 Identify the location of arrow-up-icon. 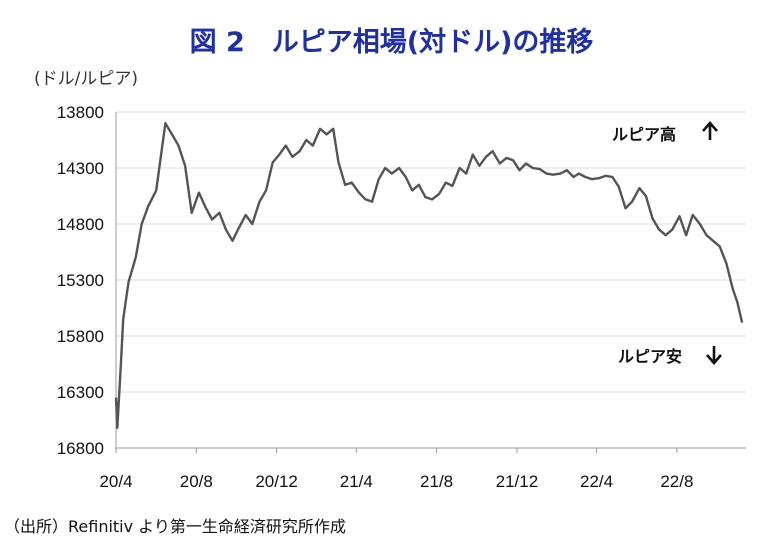
(710, 130).